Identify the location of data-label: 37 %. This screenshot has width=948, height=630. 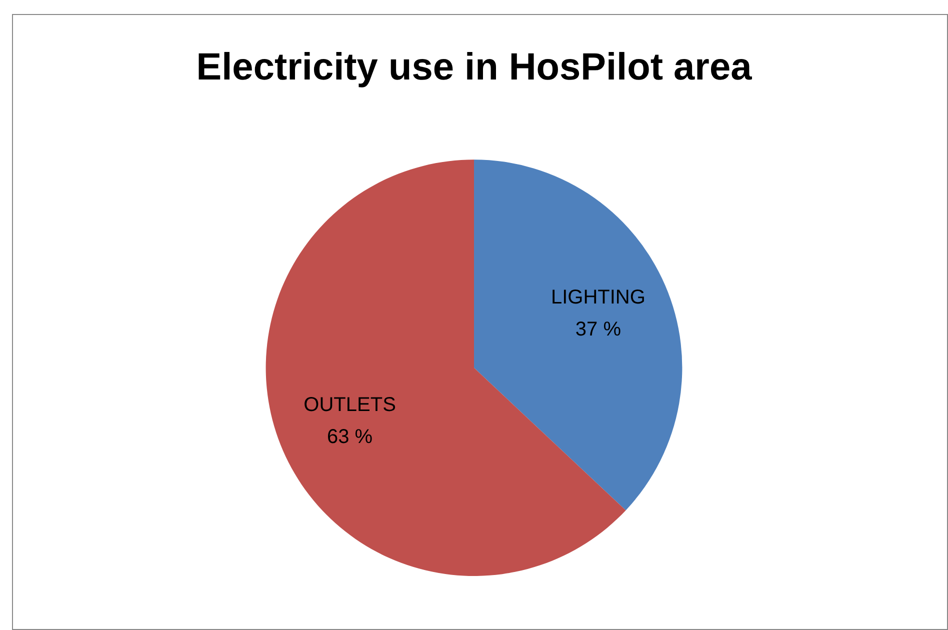
(598, 329).